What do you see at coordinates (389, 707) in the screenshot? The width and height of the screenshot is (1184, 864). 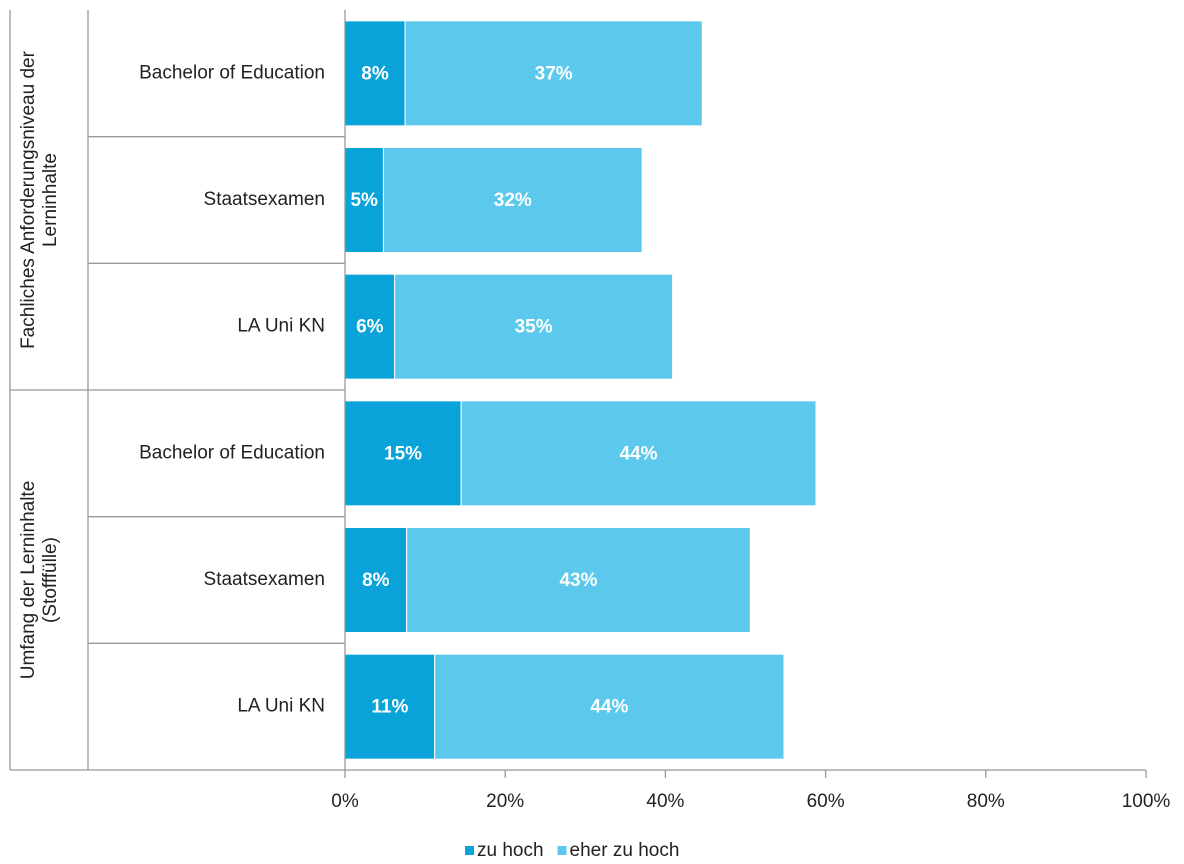 I see `data-label: 11%` at bounding box center [389, 707].